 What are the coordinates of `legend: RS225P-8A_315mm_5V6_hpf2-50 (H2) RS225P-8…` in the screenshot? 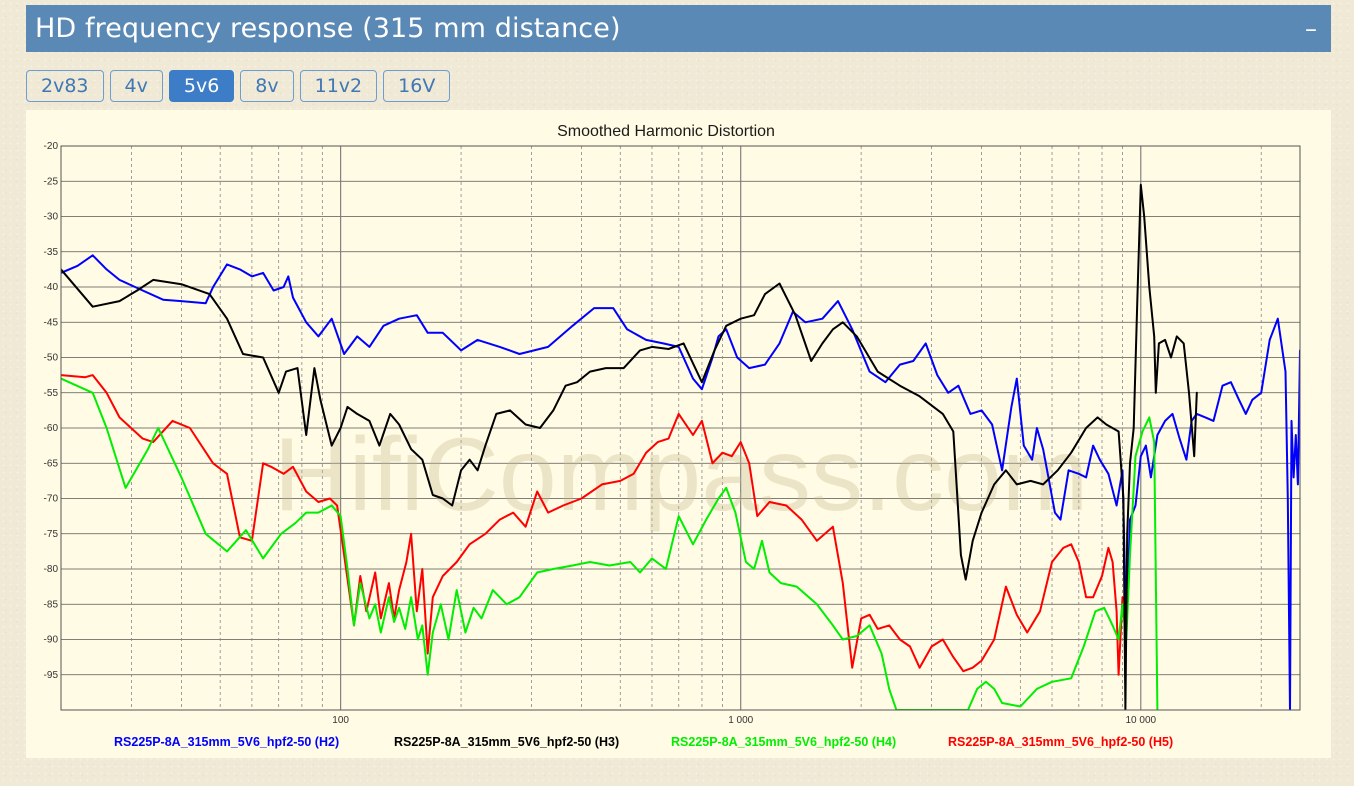 It's located at (643, 742).